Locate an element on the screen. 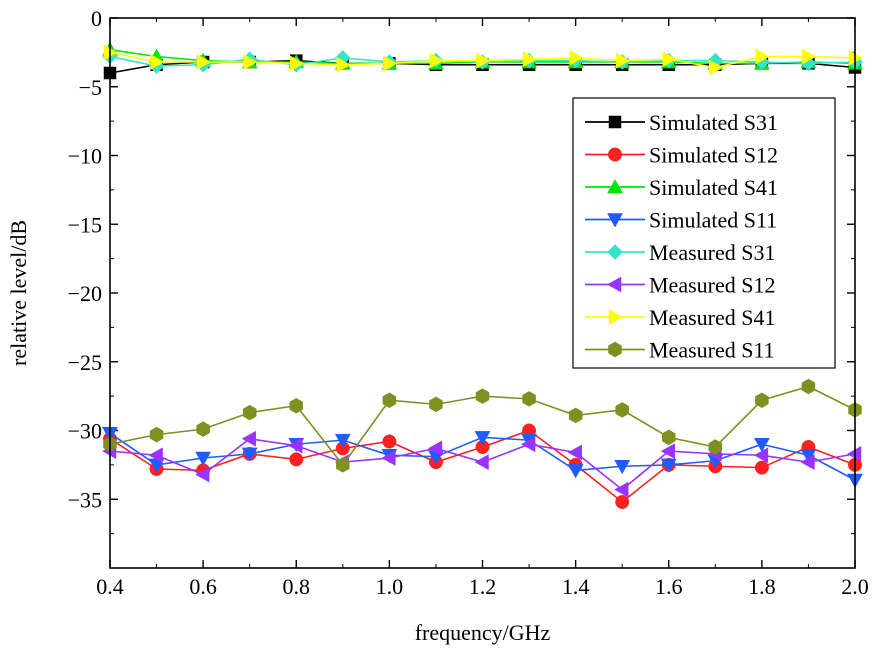 The width and height of the screenshot is (873, 650). legend-label: Measured S31 is located at coordinates (712, 252).